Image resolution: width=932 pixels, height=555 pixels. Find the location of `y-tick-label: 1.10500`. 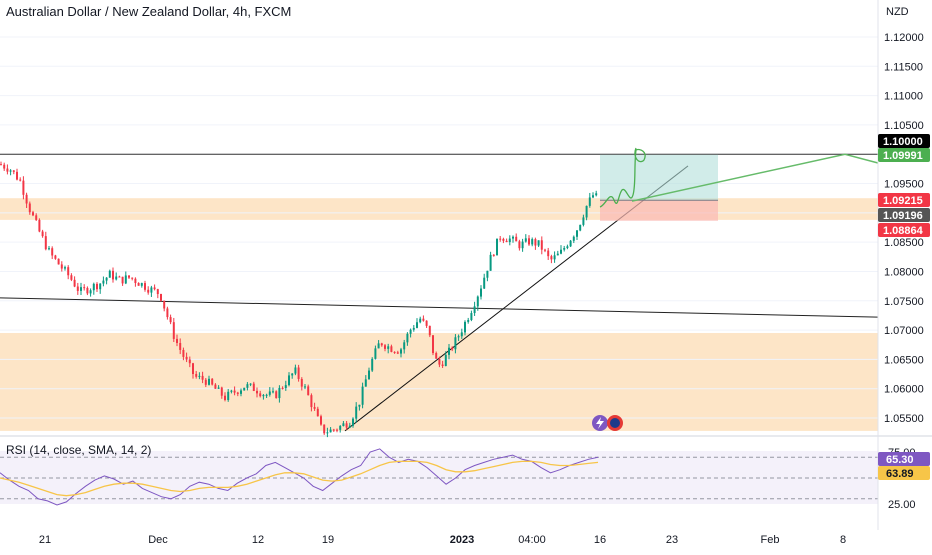

y-tick-label: 1.10500 is located at coordinates (904, 126).